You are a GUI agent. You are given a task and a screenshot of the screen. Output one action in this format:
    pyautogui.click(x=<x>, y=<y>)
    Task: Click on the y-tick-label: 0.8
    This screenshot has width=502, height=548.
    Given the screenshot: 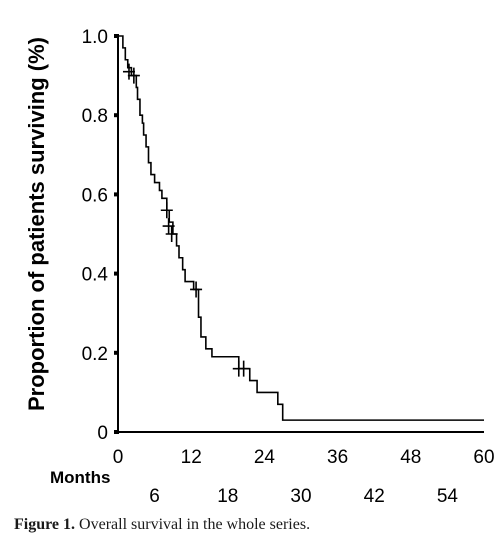 What is the action you would take?
    pyautogui.click(x=95, y=116)
    